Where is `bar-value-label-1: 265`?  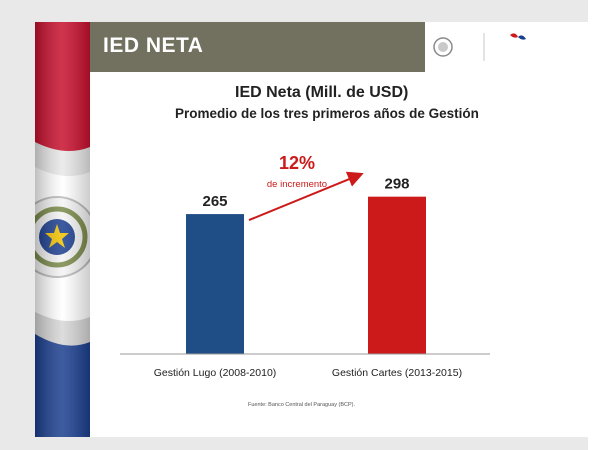 bar-value-label-1: 265 is located at coordinates (214, 201).